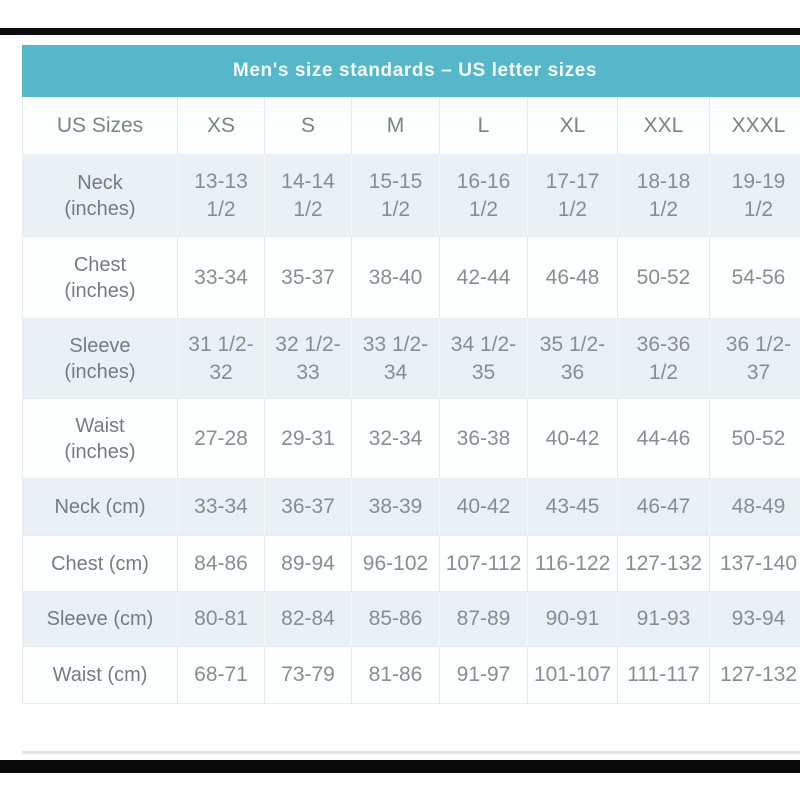  Describe the element at coordinates (573, 359) in the screenshot. I see `table-cell: 35 1/2- 36` at that location.